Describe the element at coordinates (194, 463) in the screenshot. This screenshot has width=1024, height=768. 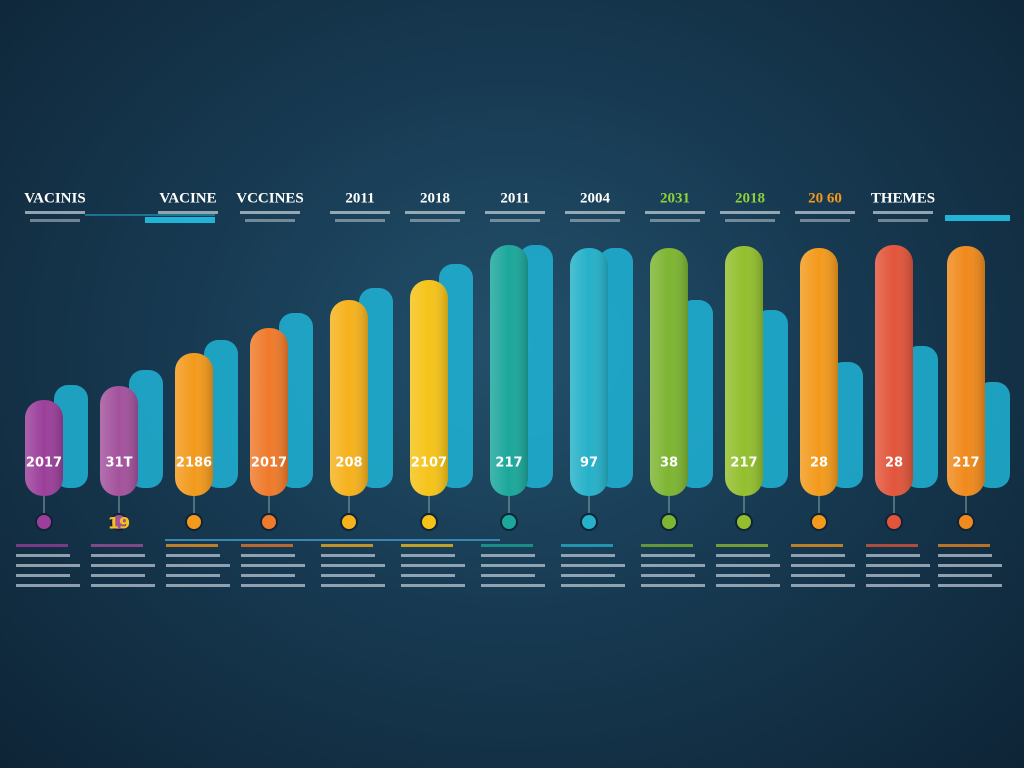
I see `bar-label: 2186` at that location.